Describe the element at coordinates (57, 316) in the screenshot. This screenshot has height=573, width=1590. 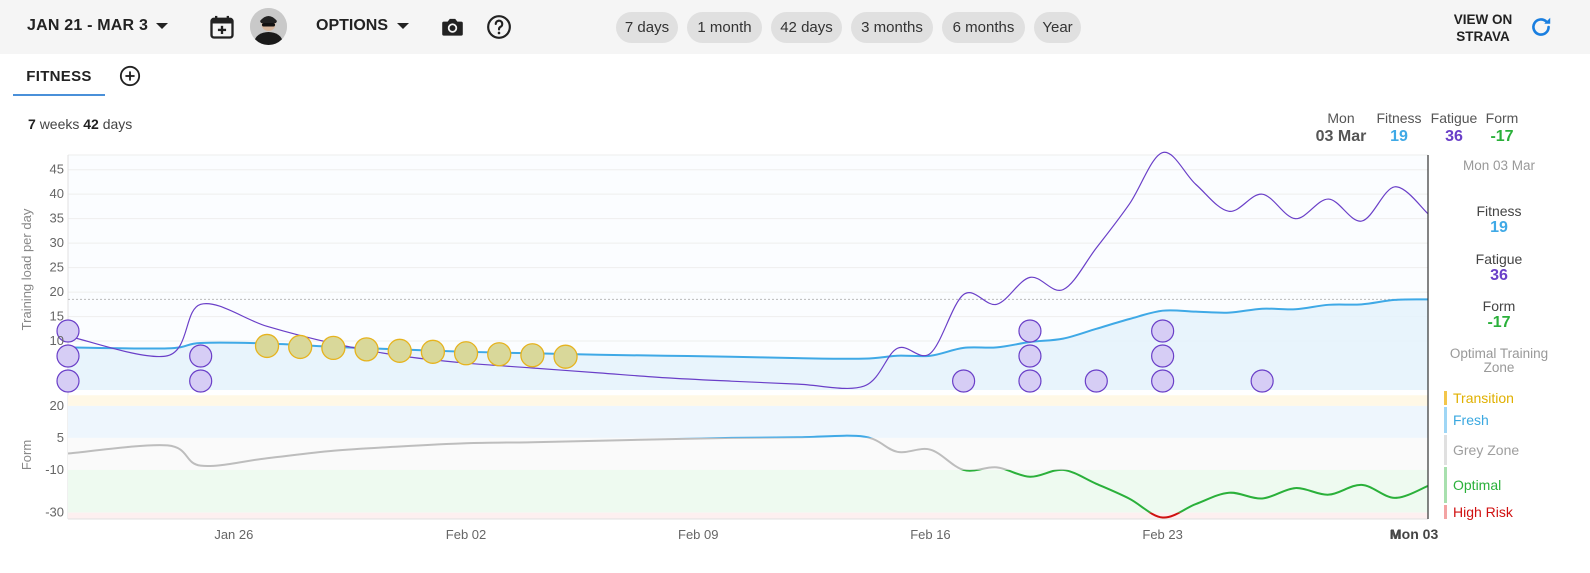
I see `load-y-tick-label: 15` at that location.